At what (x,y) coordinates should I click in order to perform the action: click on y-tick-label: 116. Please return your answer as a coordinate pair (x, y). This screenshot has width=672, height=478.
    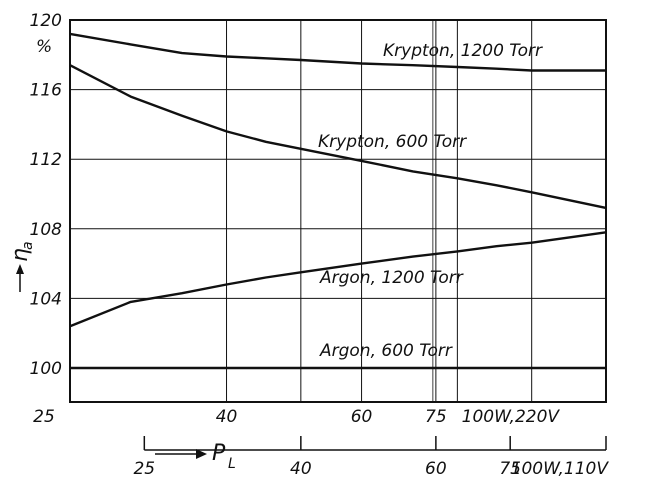
    Looking at the image, I should click on (46, 91).